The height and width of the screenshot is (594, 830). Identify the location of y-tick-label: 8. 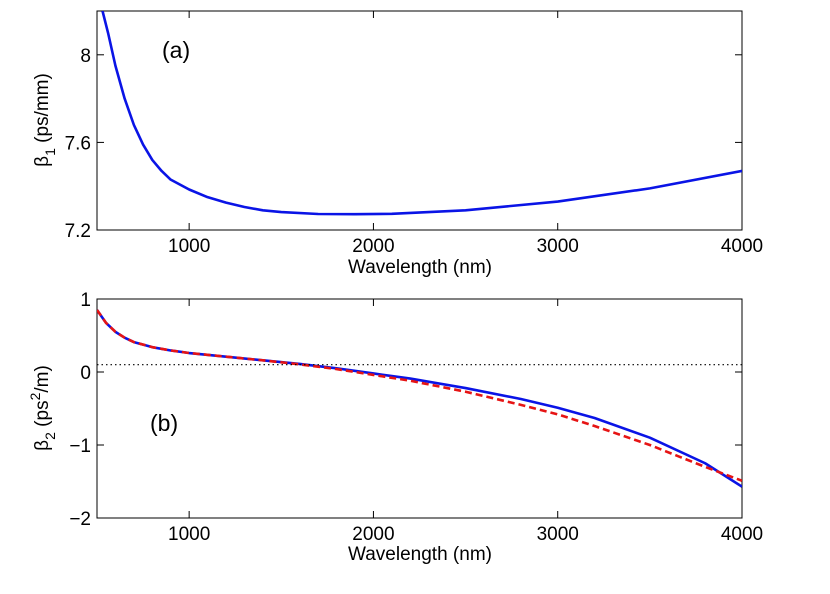
(85, 56).